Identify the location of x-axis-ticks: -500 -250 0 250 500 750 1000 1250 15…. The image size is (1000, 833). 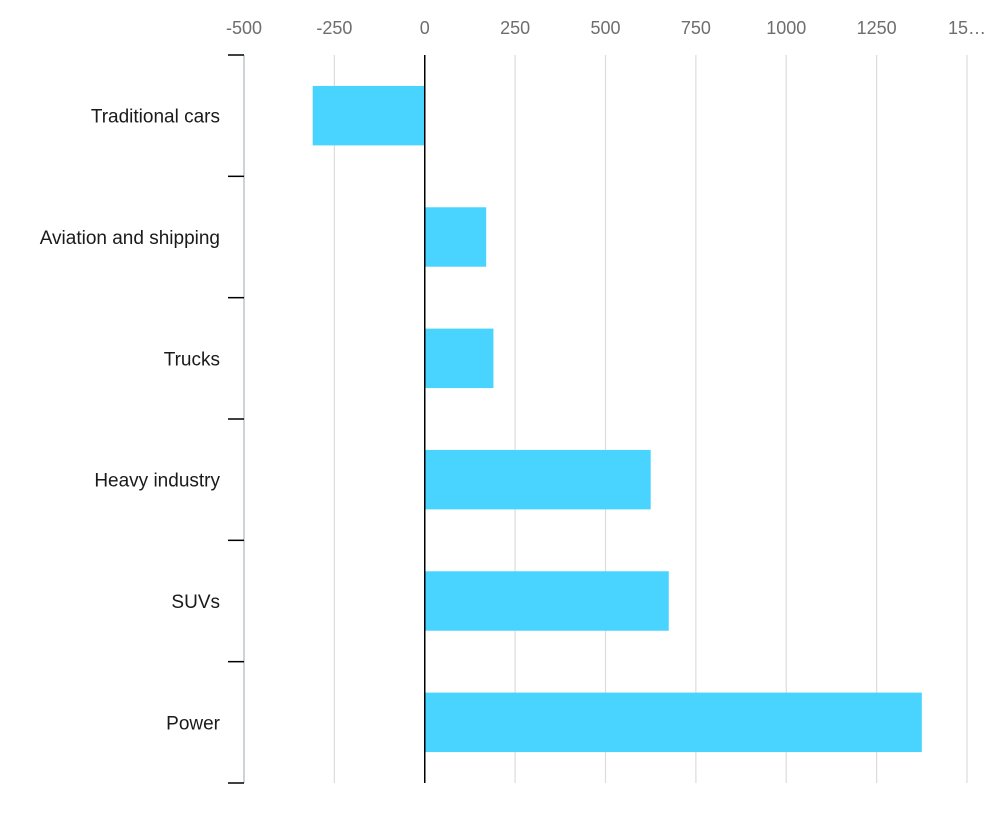
(606, 28).